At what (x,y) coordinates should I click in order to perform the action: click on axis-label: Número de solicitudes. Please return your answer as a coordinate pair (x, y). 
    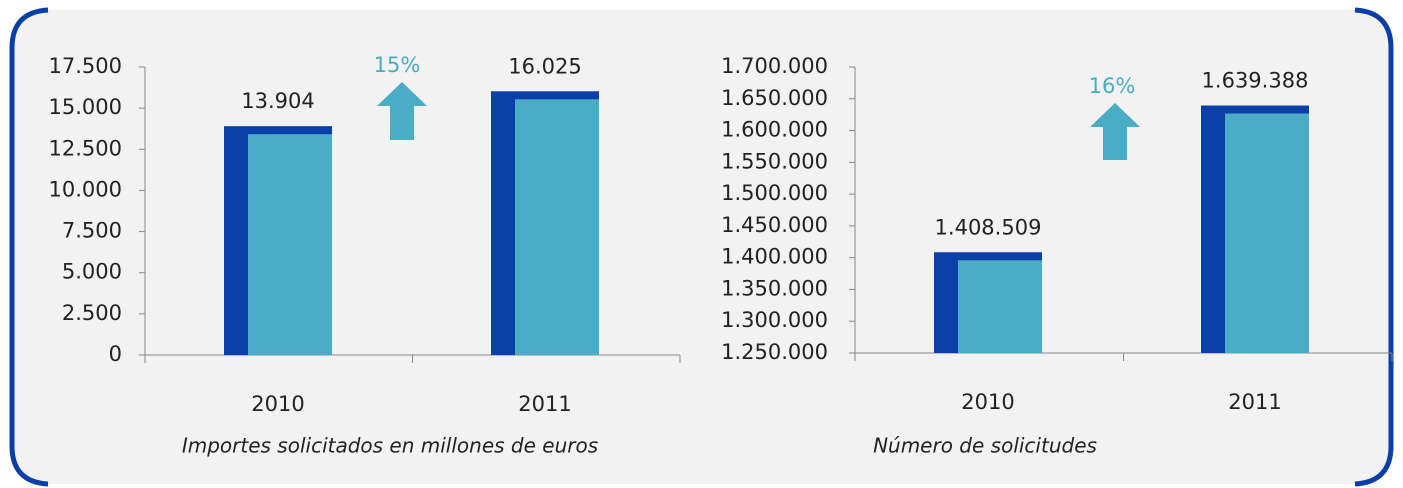
    Looking at the image, I should click on (985, 446).